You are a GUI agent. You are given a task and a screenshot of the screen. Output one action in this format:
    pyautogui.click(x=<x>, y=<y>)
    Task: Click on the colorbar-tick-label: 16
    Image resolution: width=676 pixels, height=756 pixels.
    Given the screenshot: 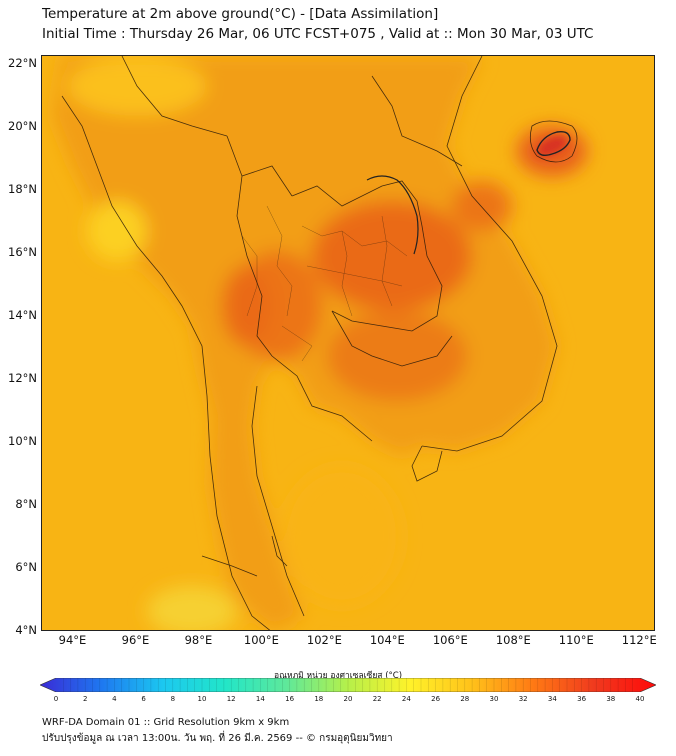 What is the action you would take?
    pyautogui.click(x=290, y=699)
    